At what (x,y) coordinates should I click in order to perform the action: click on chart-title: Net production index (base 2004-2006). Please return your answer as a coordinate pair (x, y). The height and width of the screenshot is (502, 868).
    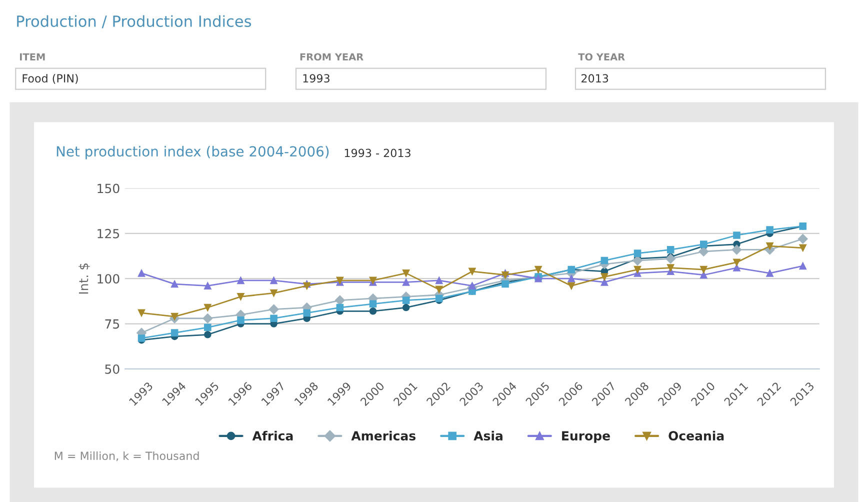
    Looking at the image, I should click on (192, 153).